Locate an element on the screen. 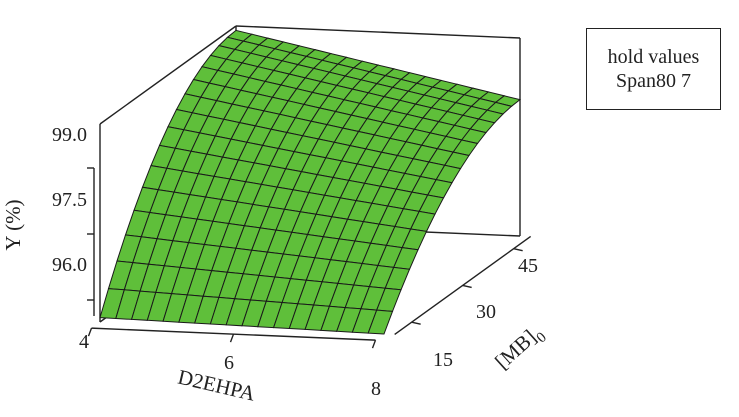  y-tick-label-15: 15 is located at coordinates (443, 360).